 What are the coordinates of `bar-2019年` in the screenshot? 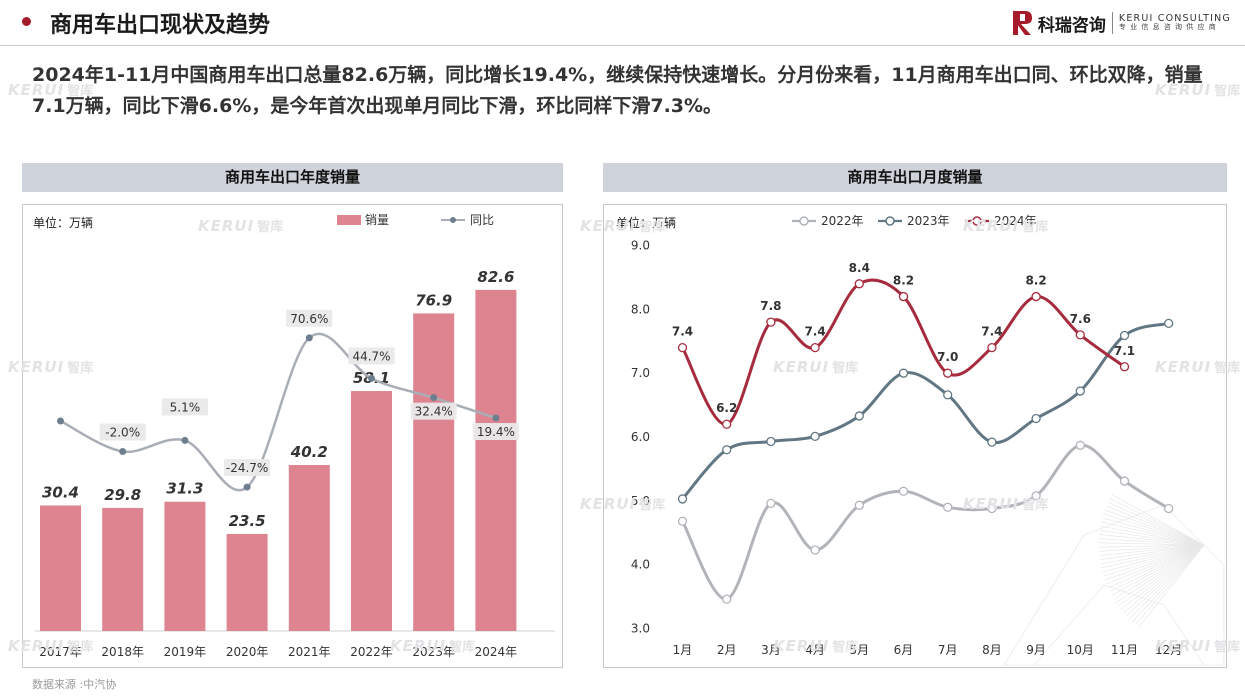 It's located at (185, 566).